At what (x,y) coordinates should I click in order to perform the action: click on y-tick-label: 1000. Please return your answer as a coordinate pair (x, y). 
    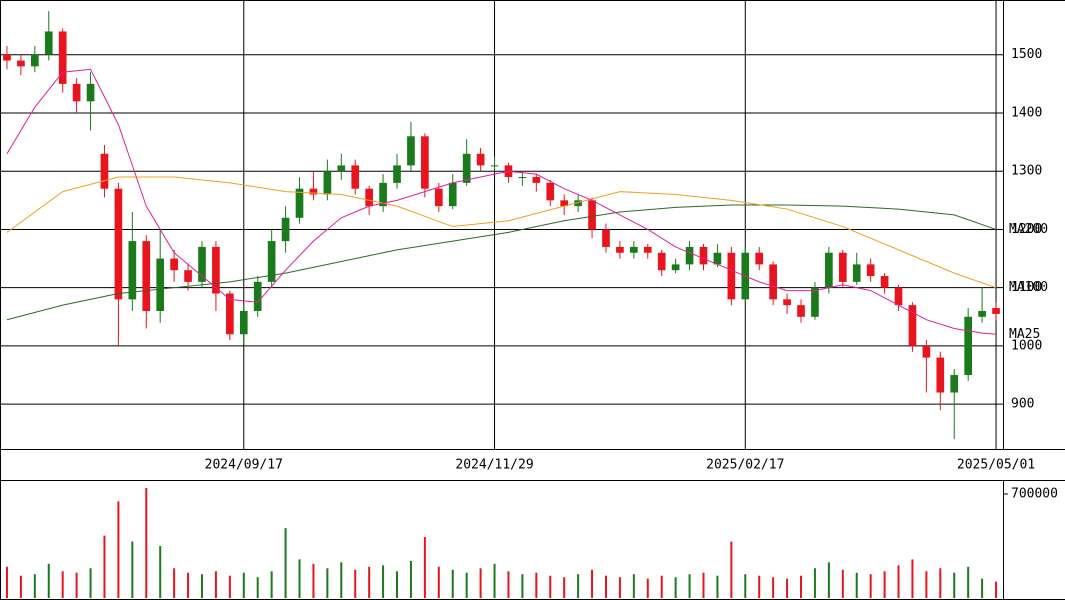
    Looking at the image, I should click on (1026, 345).